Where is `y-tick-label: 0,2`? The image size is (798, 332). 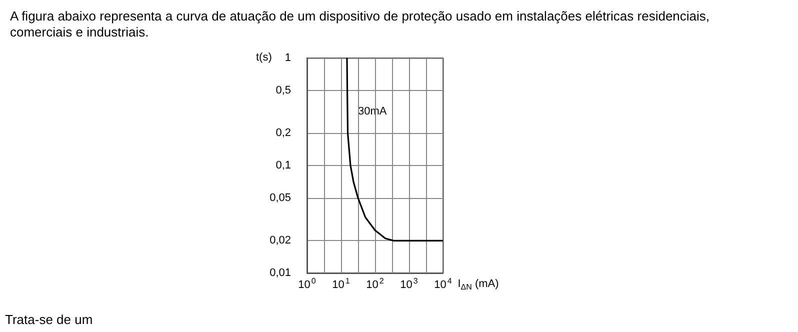
y-tick-label: 0,2 is located at coordinates (283, 133).